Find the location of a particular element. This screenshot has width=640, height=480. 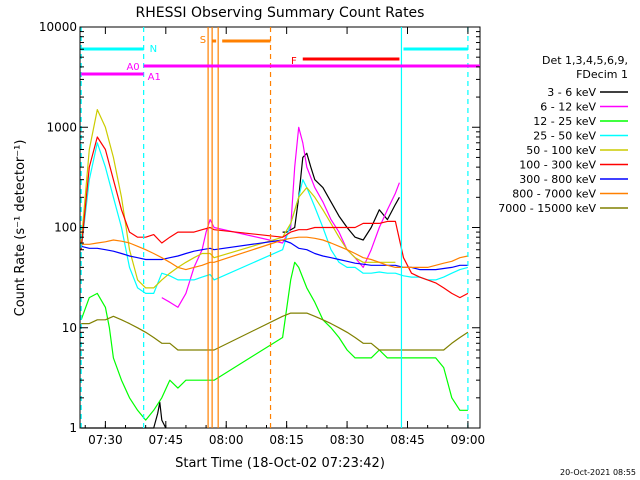

legend-label-4: 50 - 100 keV is located at coordinates (561, 150).